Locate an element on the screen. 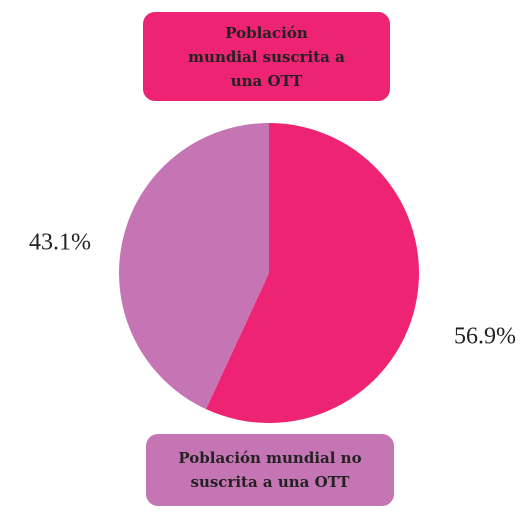 This screenshot has height=513, width=531. data-label: 56.9% is located at coordinates (485, 337).